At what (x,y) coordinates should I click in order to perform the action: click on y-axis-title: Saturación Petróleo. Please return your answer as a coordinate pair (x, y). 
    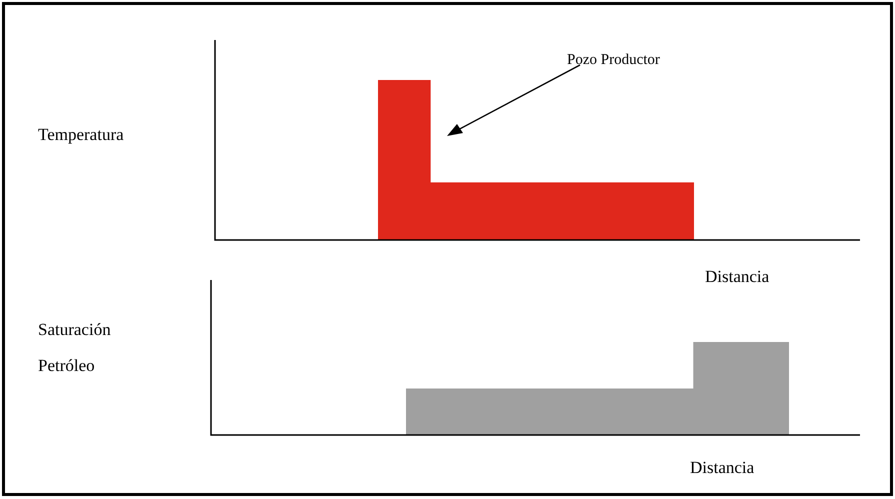
    Looking at the image, I should click on (75, 348).